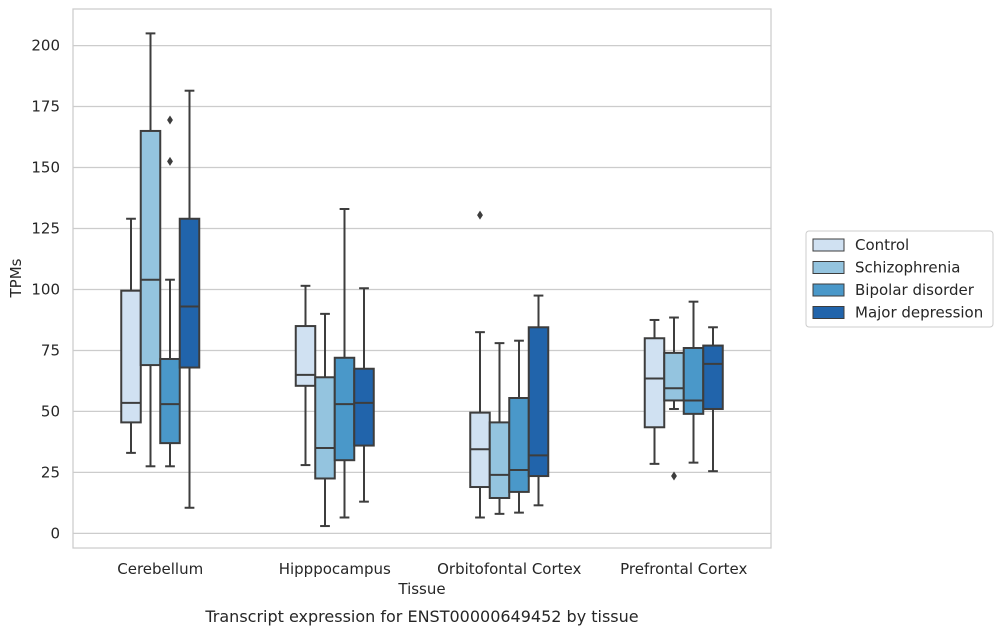 This screenshot has width=1002, height=638. I want to click on y-tick-label: 25, so click(50, 472).